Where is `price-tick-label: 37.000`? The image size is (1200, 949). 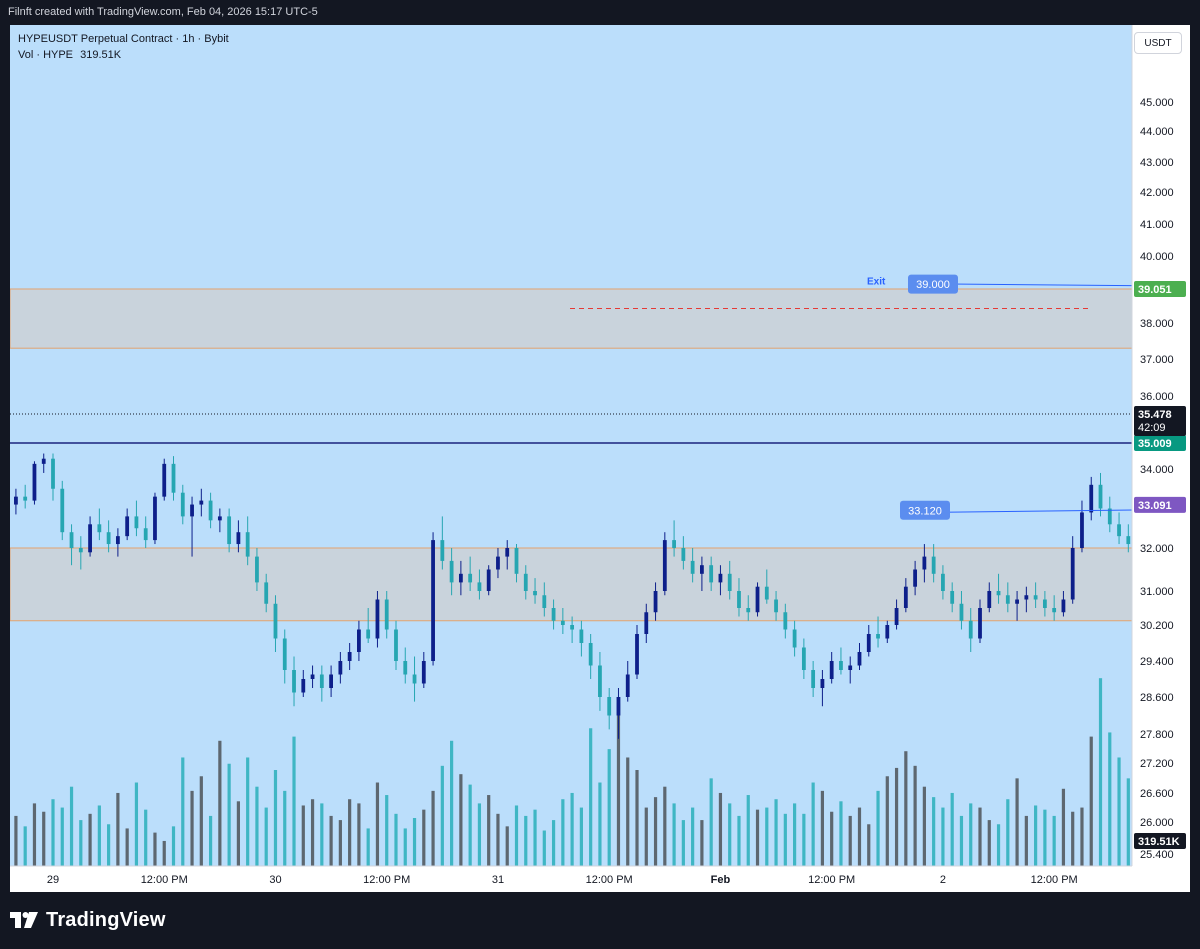
price-tick-label: 37.000 is located at coordinates (1157, 360).